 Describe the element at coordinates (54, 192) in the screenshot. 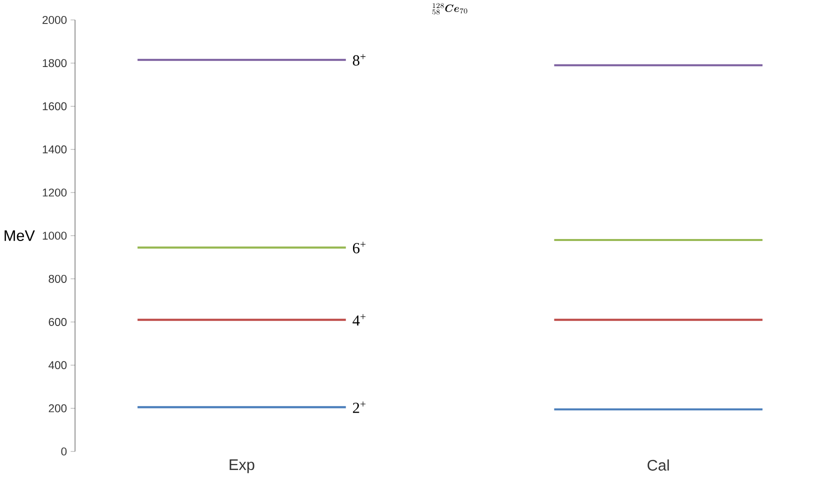

I see `y-tick-label: 1200` at that location.